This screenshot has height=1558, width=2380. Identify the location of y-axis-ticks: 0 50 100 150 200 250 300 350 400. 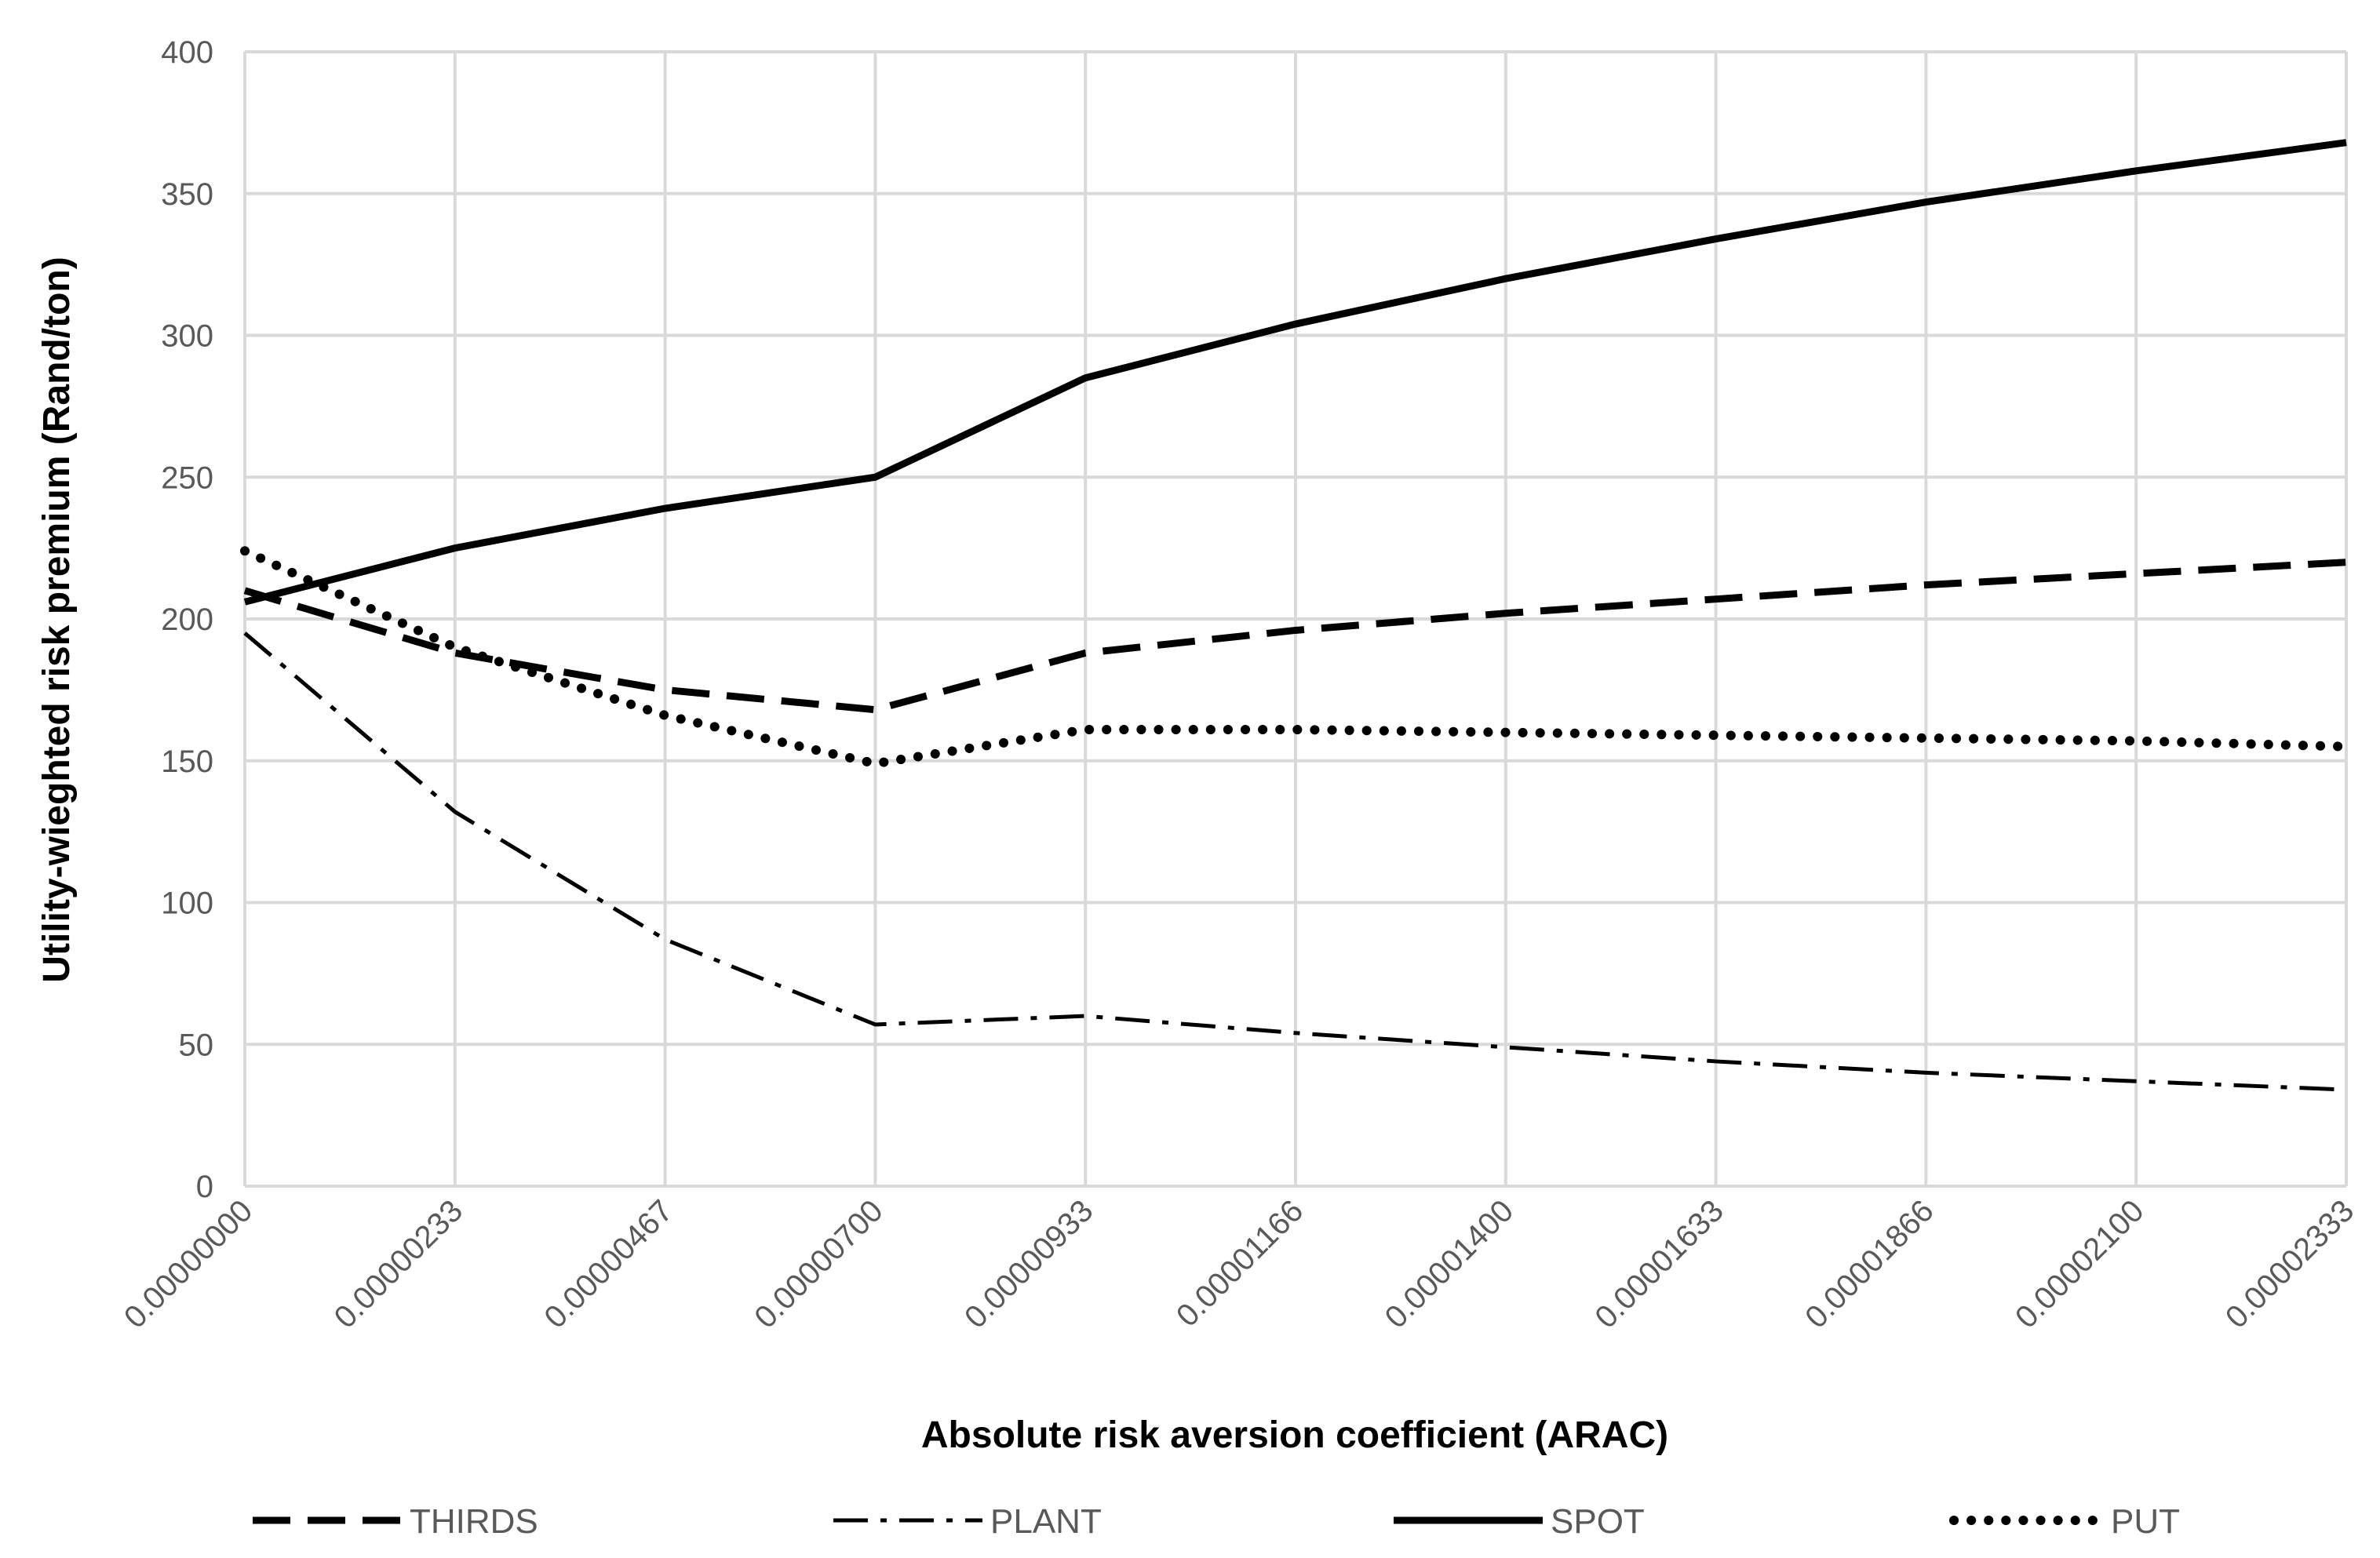
(187, 619).